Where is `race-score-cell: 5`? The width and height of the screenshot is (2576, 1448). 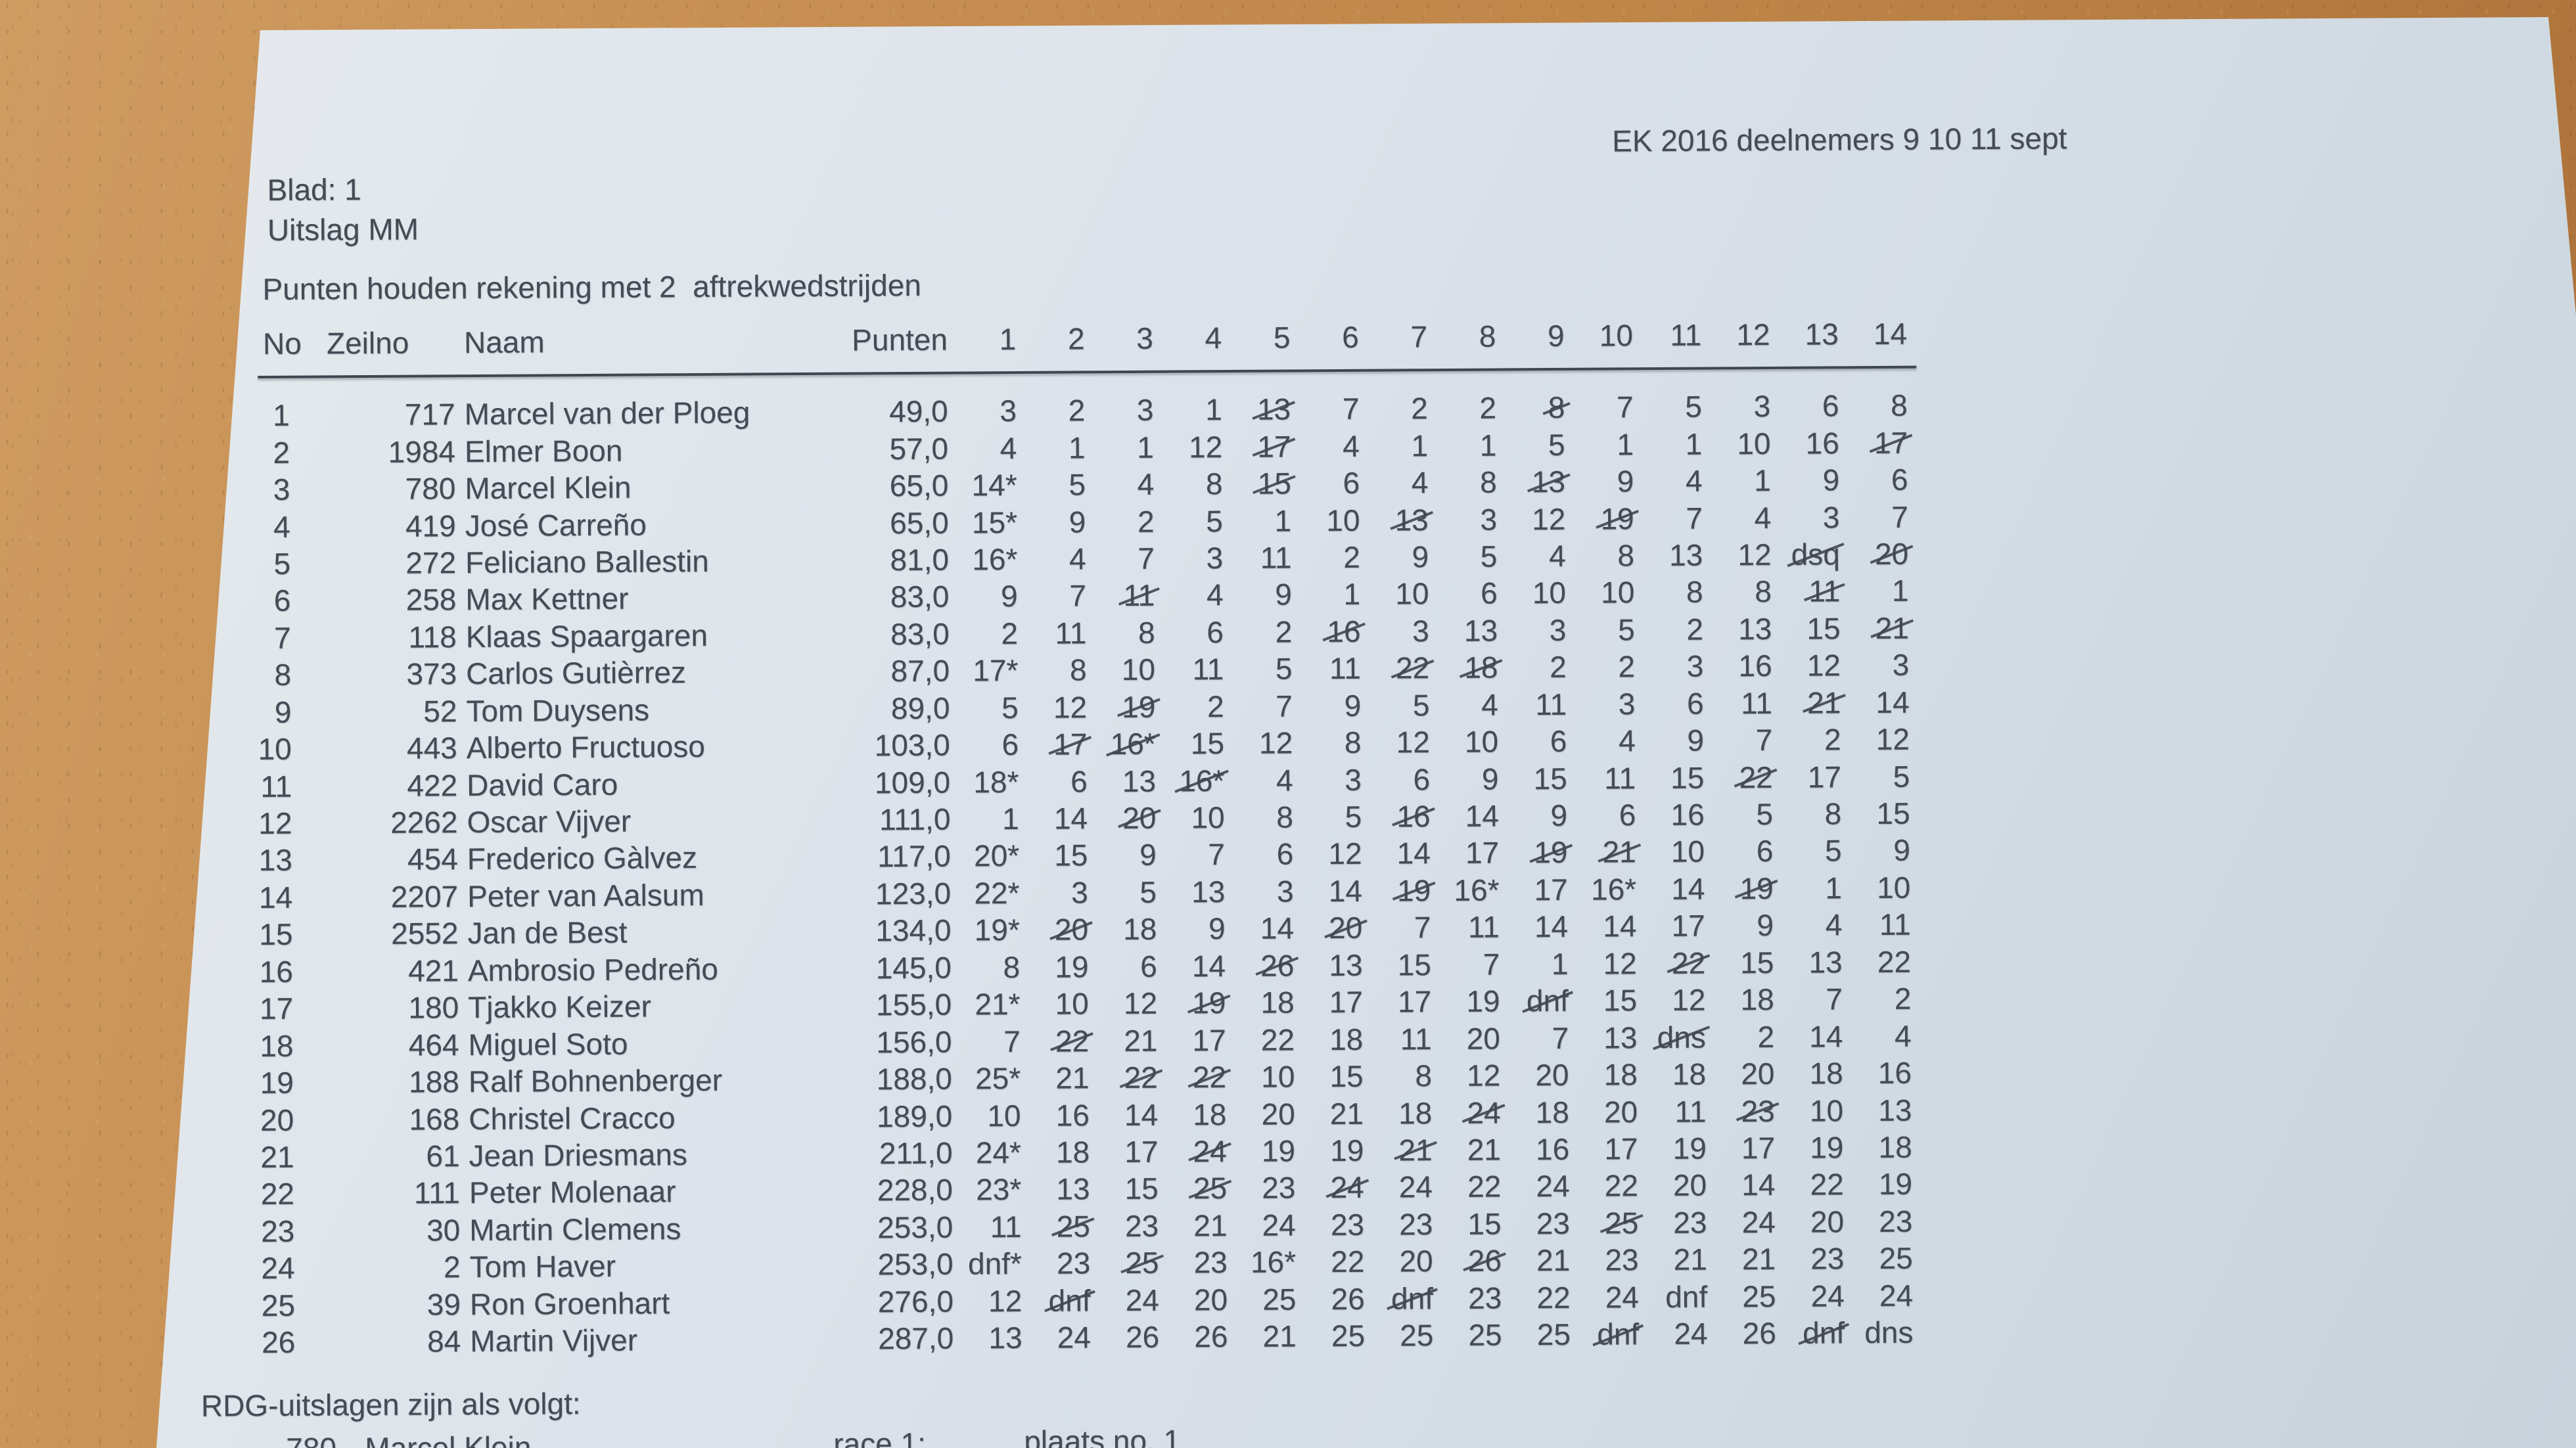 race-score-cell: 5 is located at coordinates (1078, 484).